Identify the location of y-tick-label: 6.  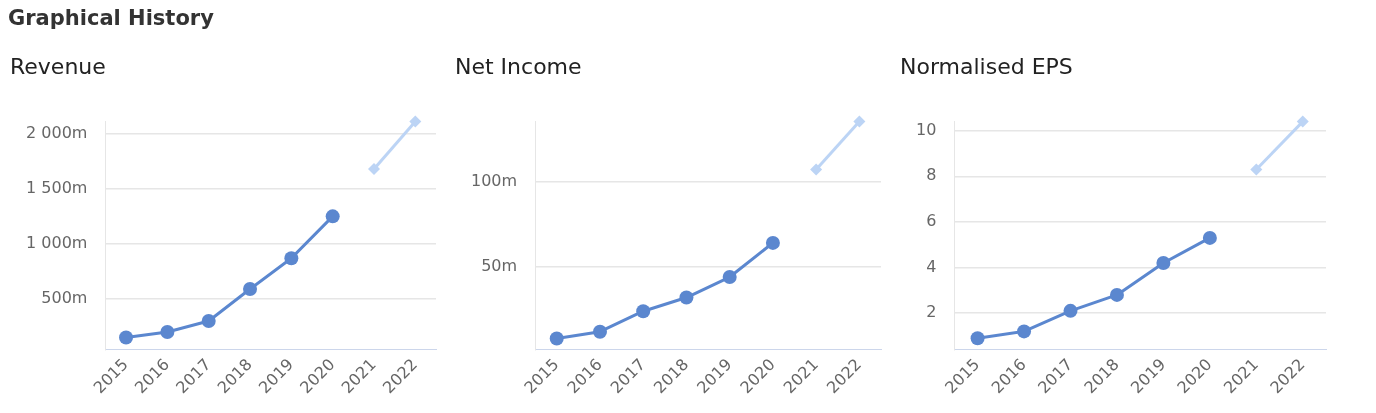
(931, 221).